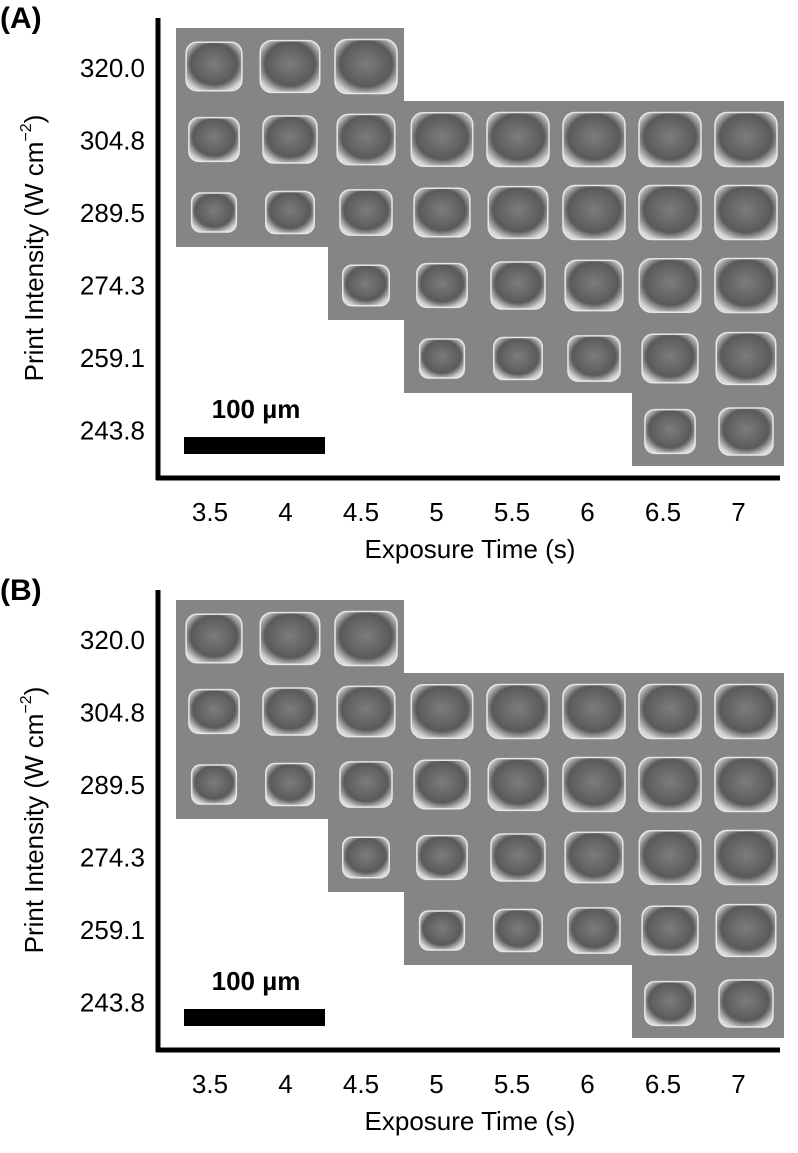 The image size is (798, 1153). Describe the element at coordinates (112, 140) in the screenshot. I see `y-tick-label: 304.8` at that location.